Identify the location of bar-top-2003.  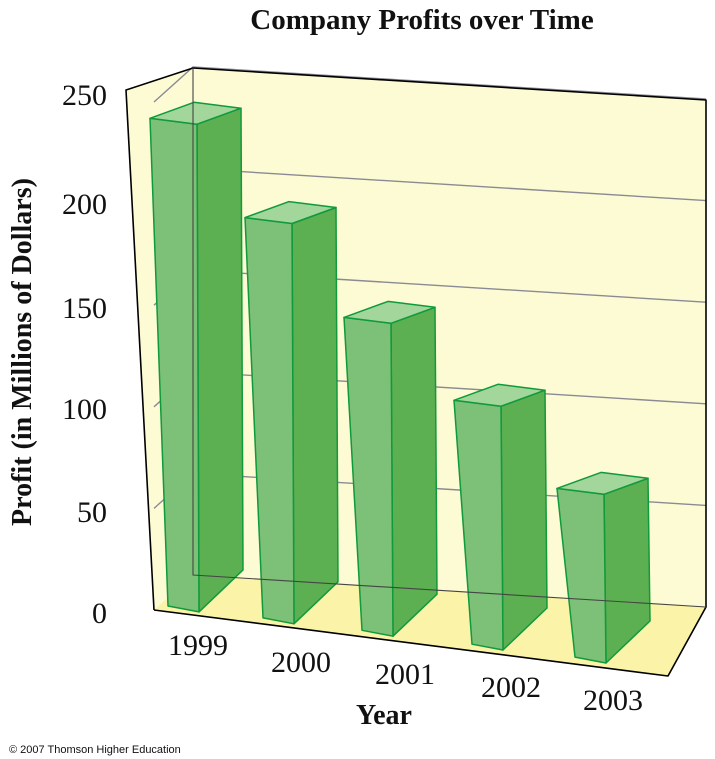
(602, 483).